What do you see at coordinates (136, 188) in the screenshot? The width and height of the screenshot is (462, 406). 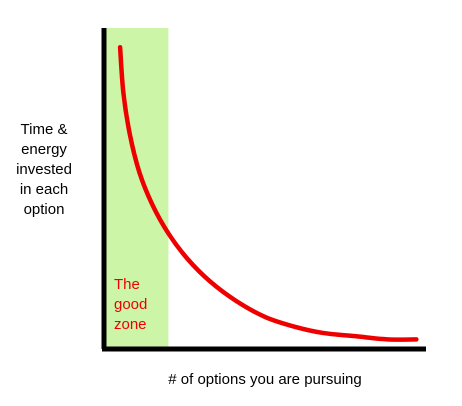 I see `good-zone-band` at bounding box center [136, 188].